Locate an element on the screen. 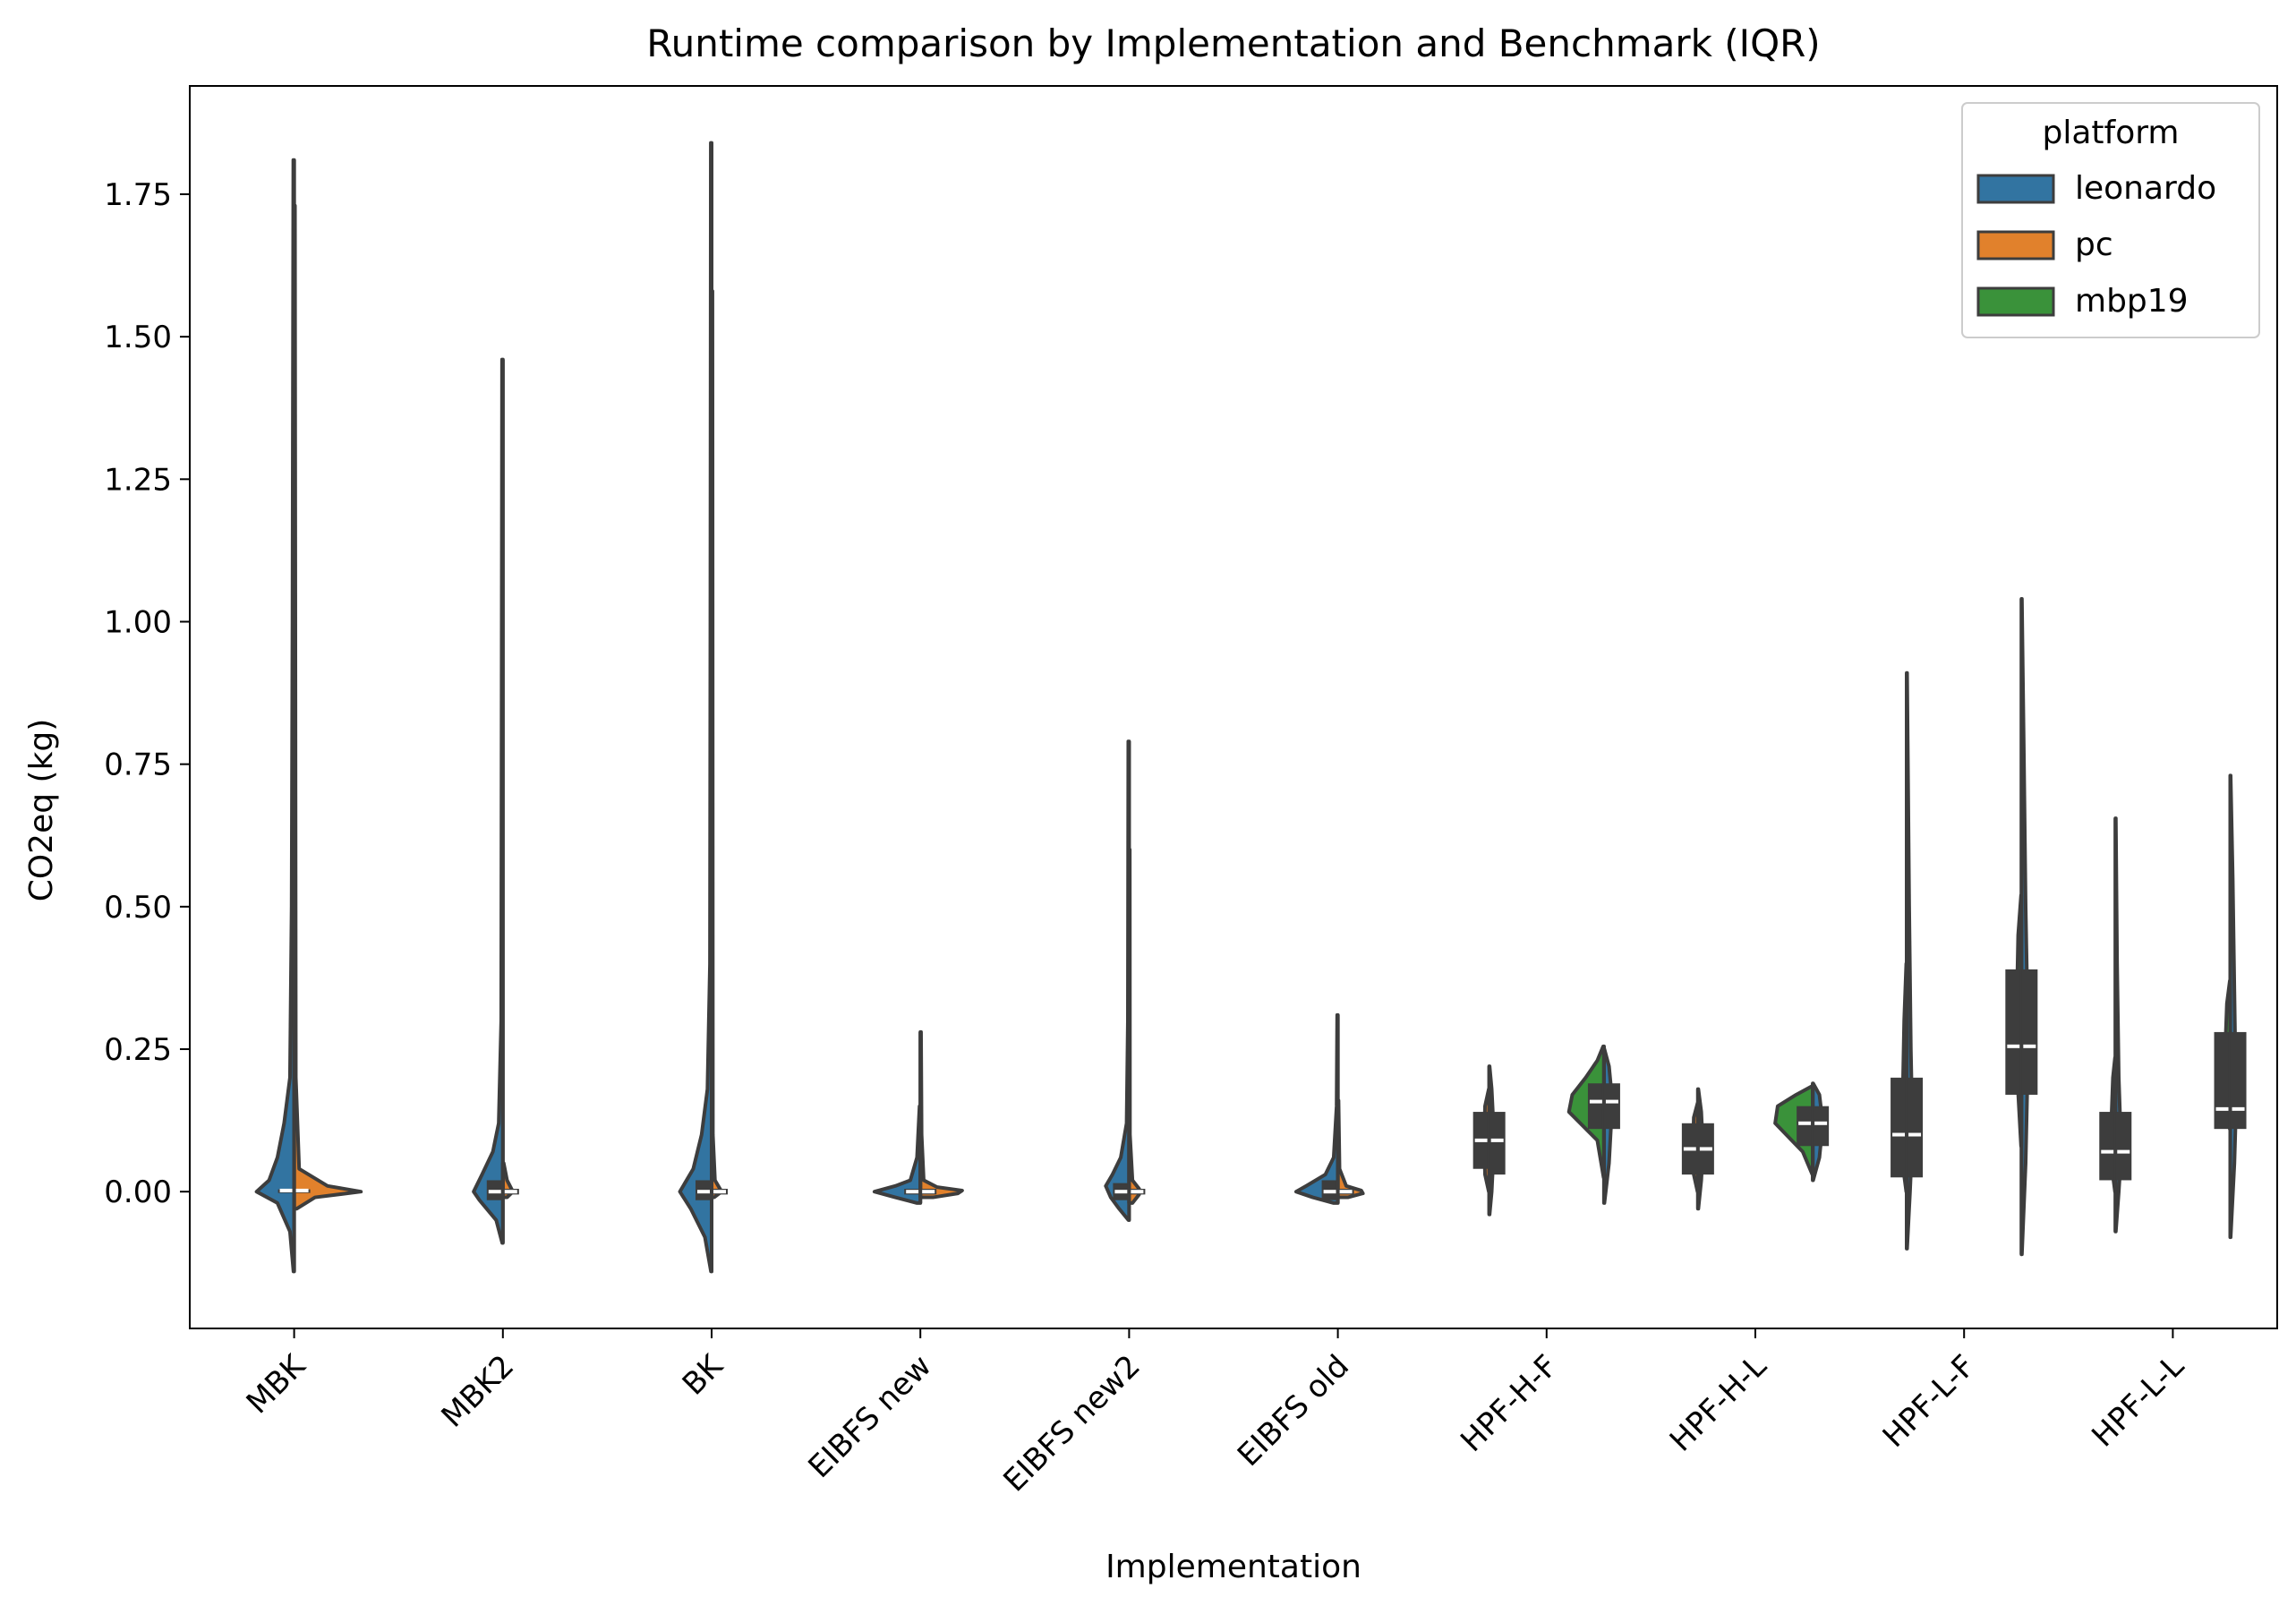  y-tick-label: 0.50 is located at coordinates (138, 908).